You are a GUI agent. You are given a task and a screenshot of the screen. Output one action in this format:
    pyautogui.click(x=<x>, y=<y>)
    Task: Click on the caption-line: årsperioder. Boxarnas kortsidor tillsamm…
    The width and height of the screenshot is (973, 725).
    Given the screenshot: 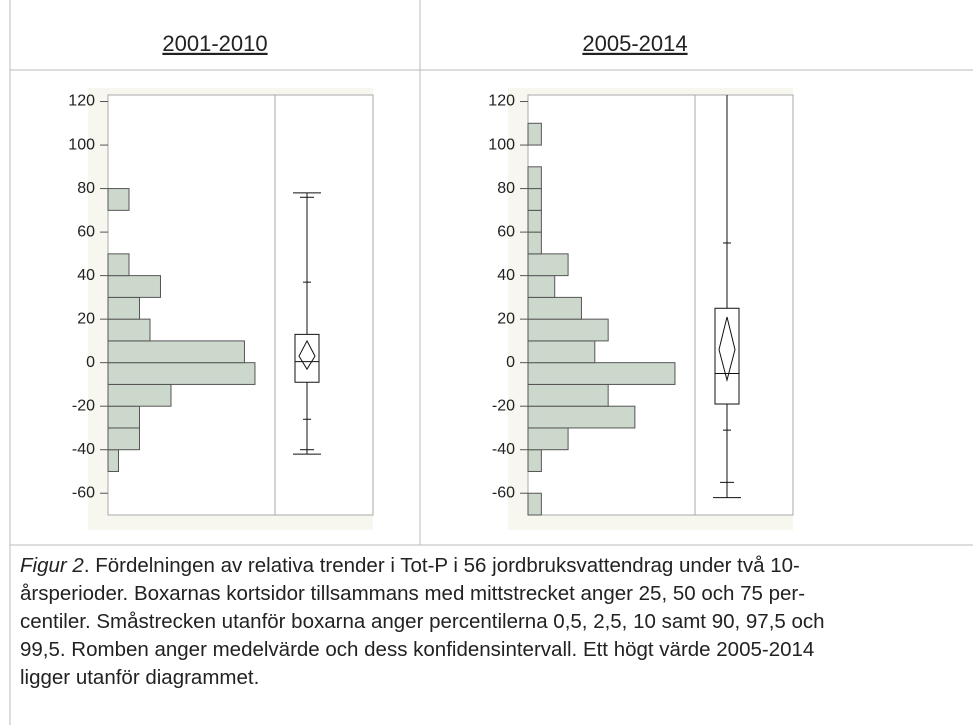 What is the action you would take?
    pyautogui.click(x=490, y=594)
    